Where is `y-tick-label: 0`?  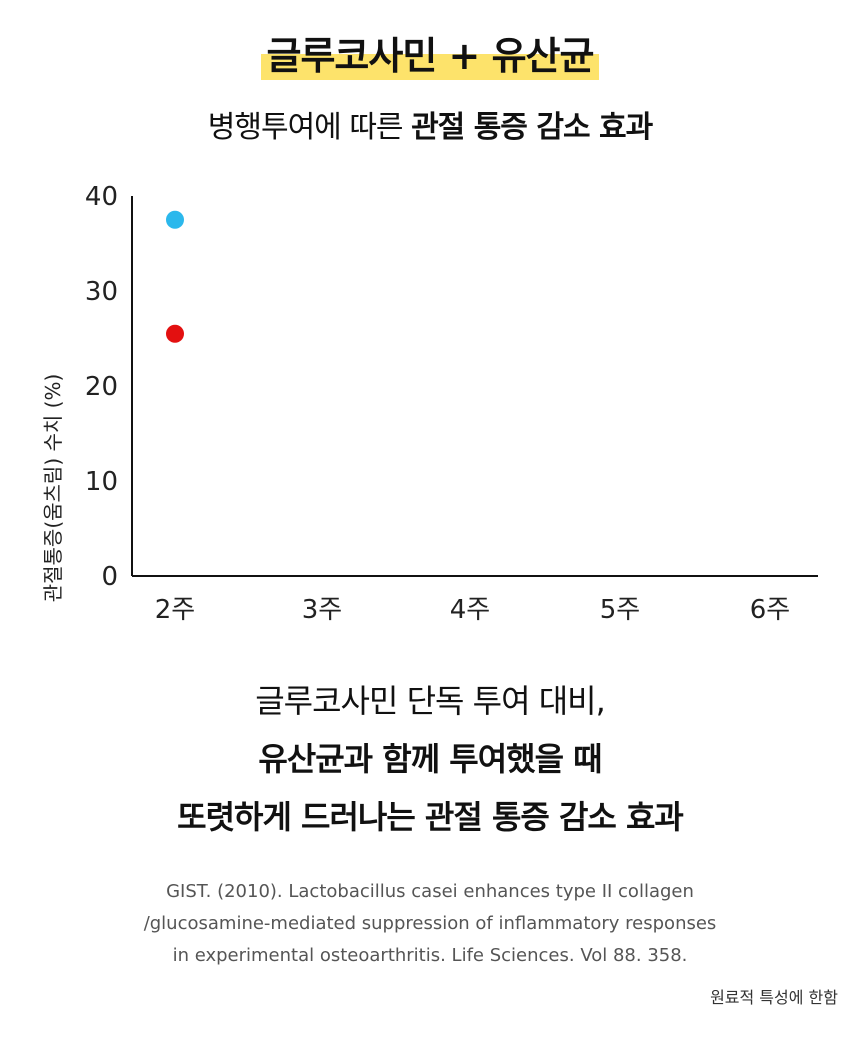
y-tick-label: 0 is located at coordinates (109, 577).